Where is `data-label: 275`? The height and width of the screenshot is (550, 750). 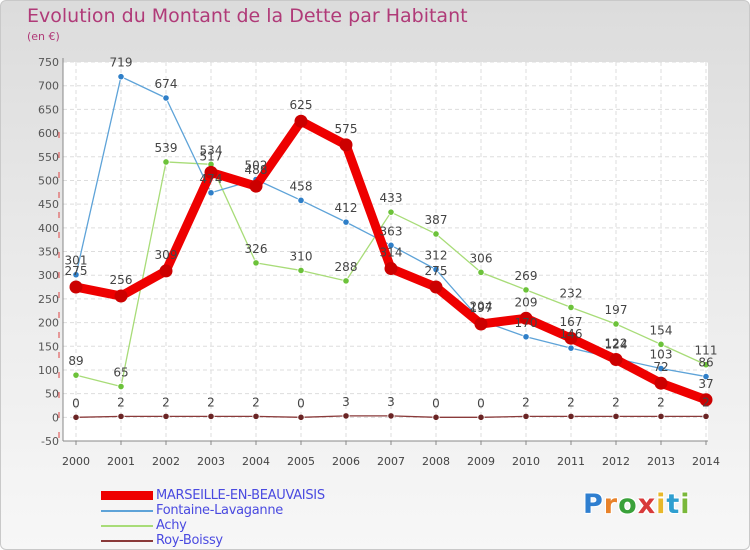
data-label: 275 is located at coordinates (76, 271).